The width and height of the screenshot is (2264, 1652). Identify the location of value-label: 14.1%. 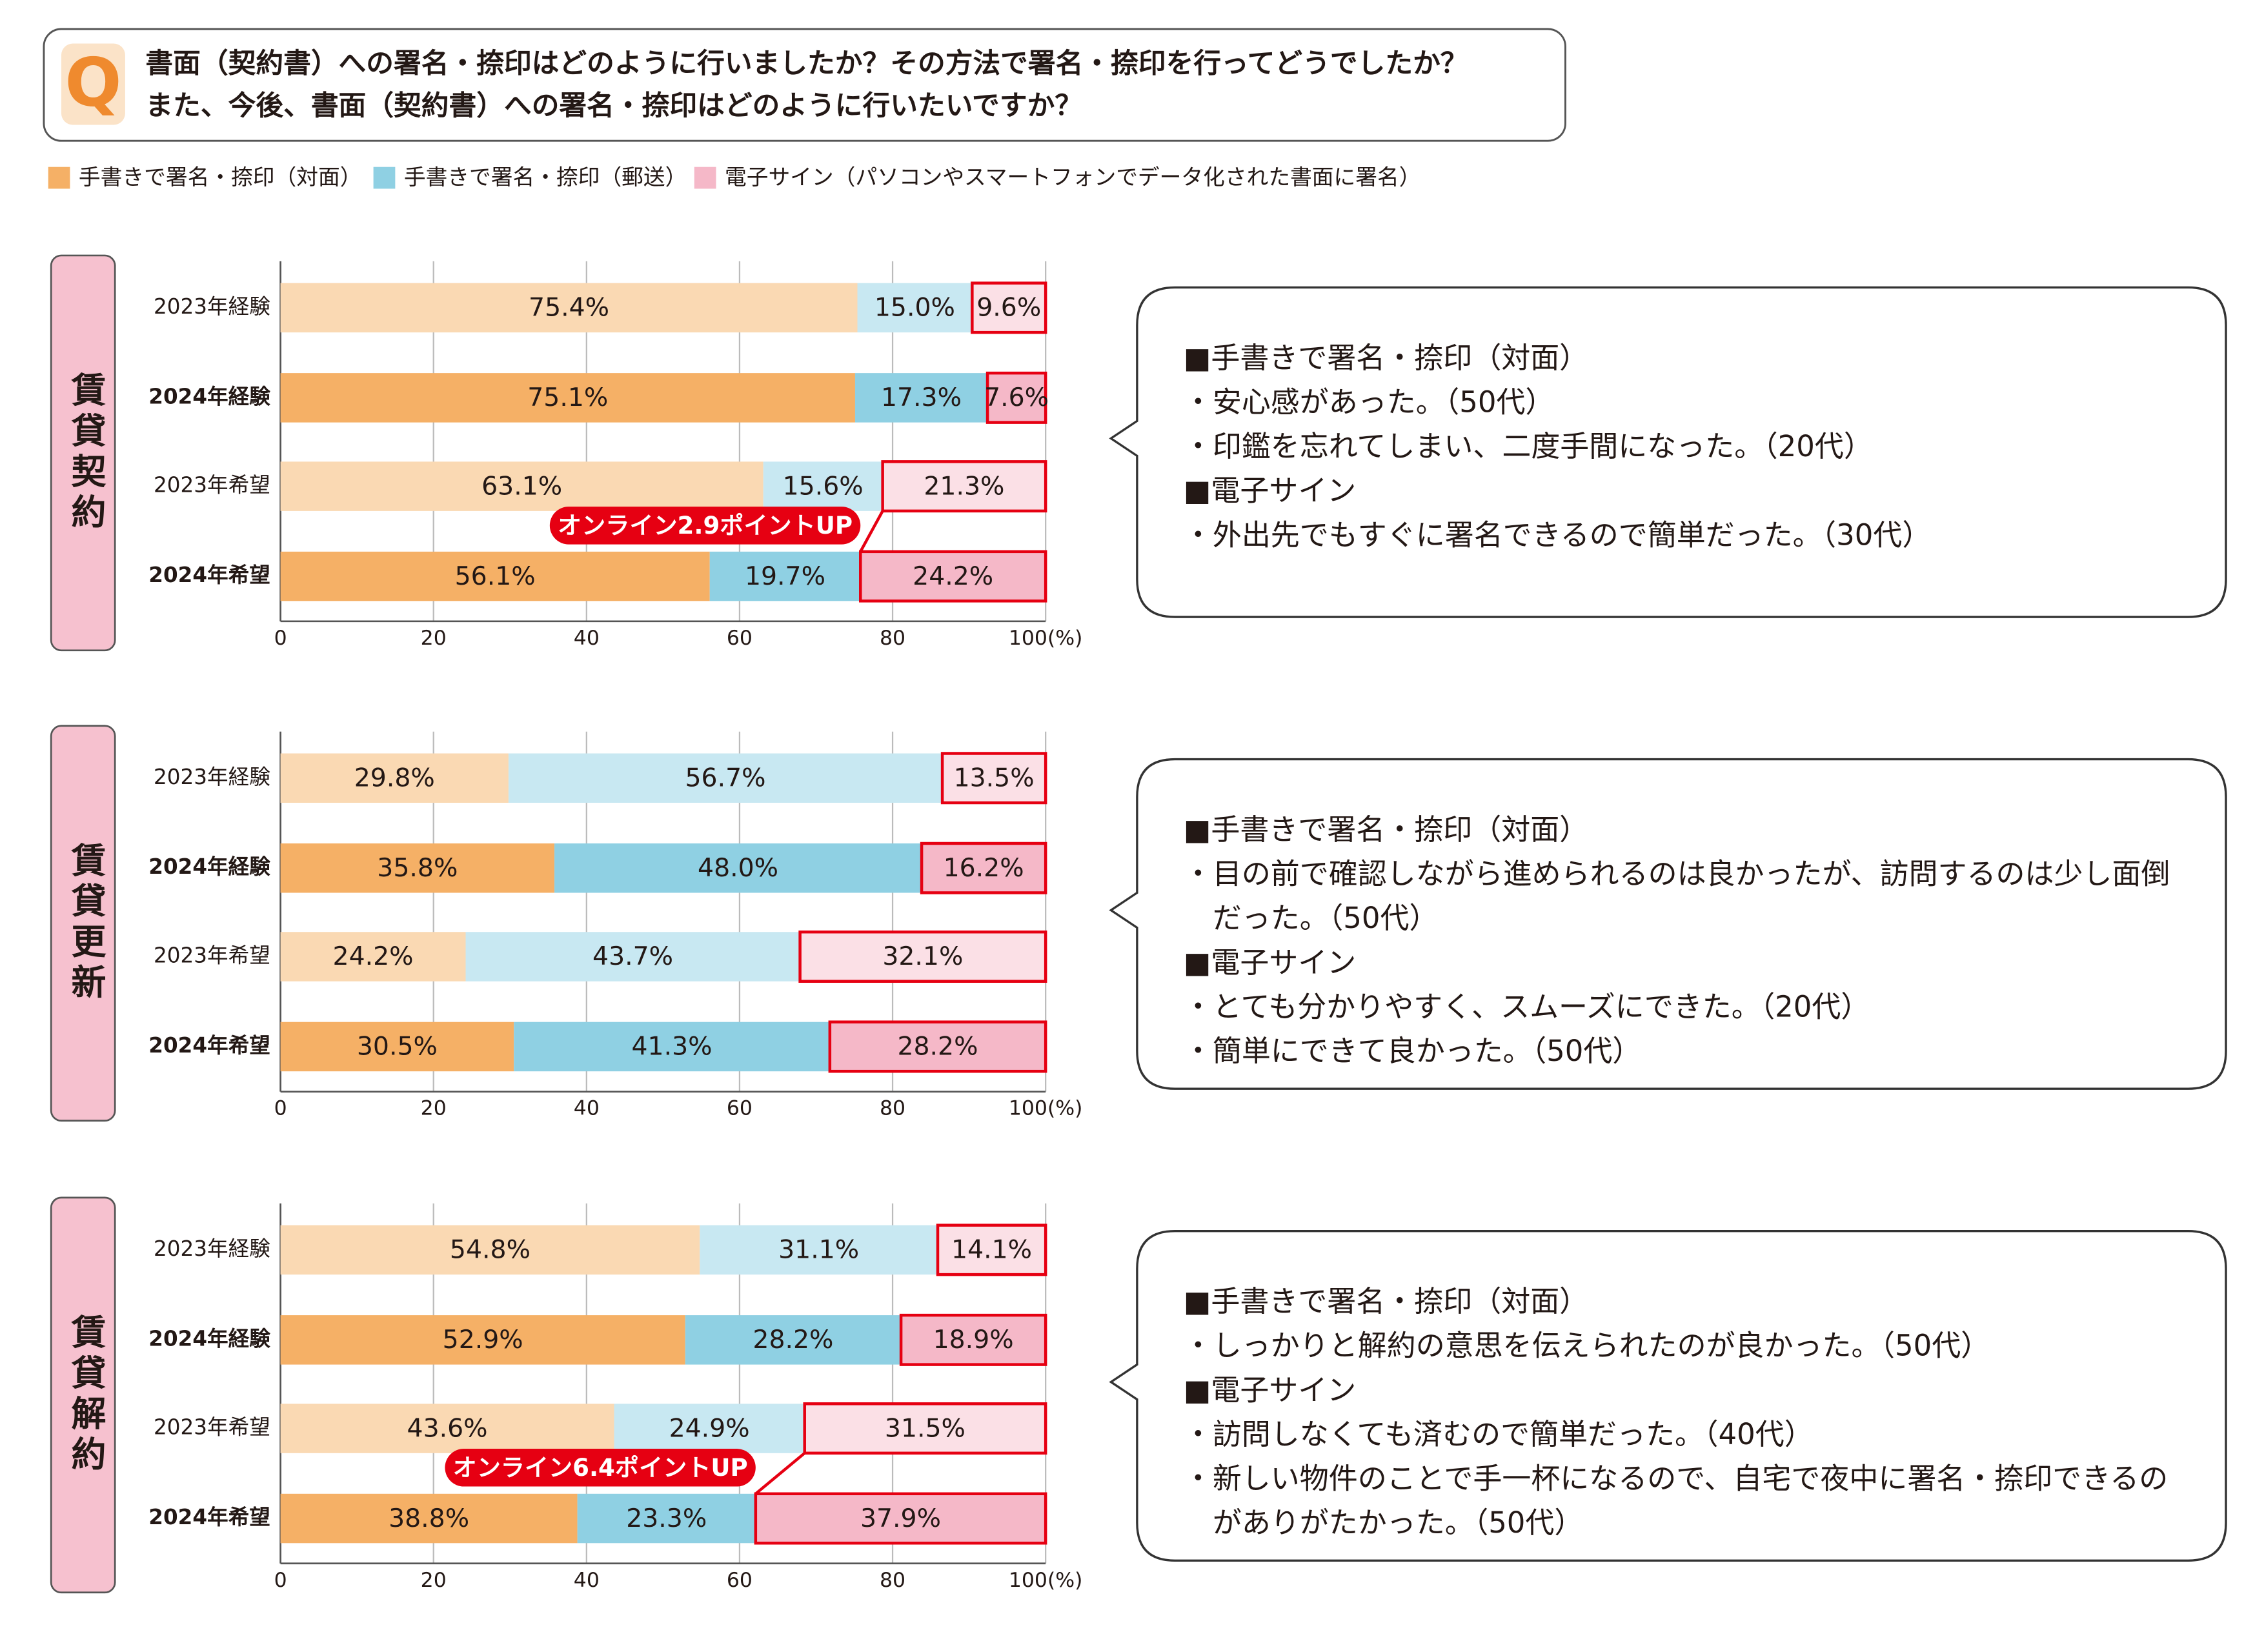
(991, 1250).